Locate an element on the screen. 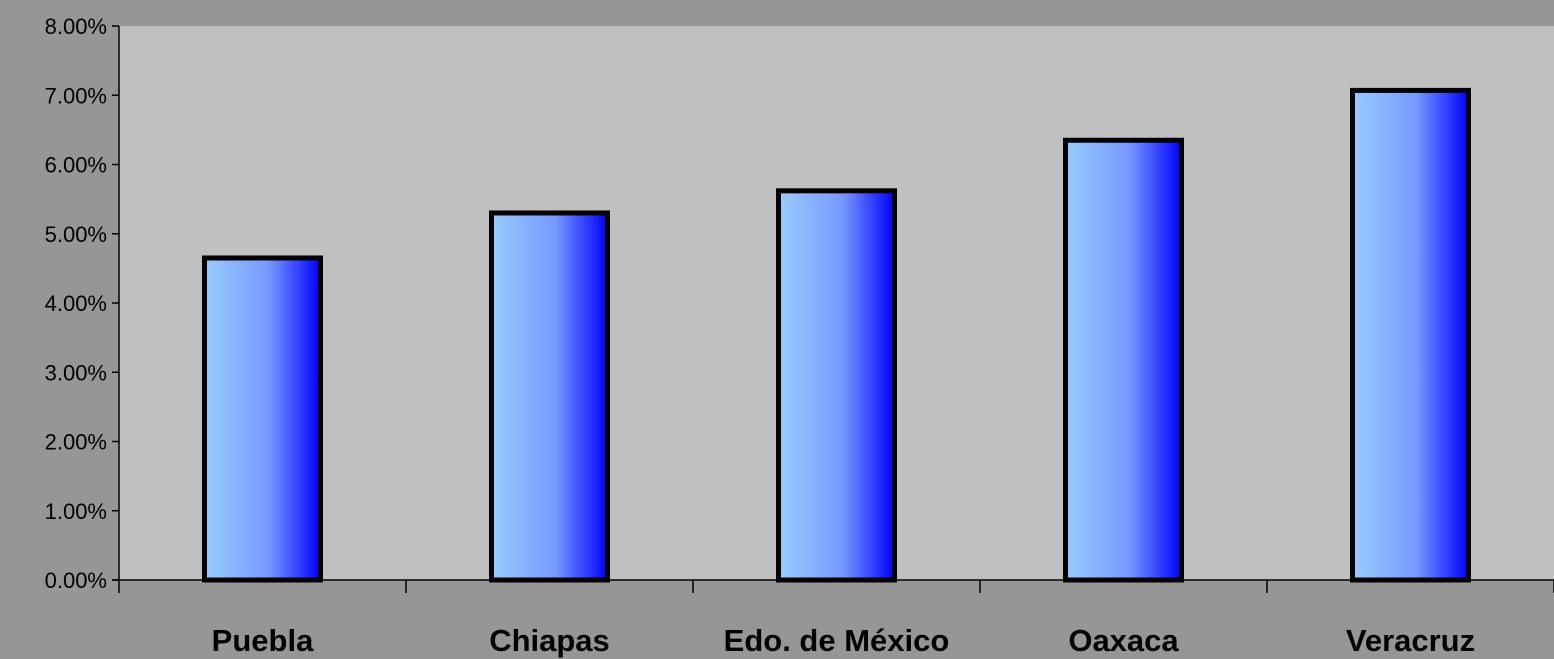 This screenshot has height=659, width=1554. x-category-label: Puebla is located at coordinates (263, 640).